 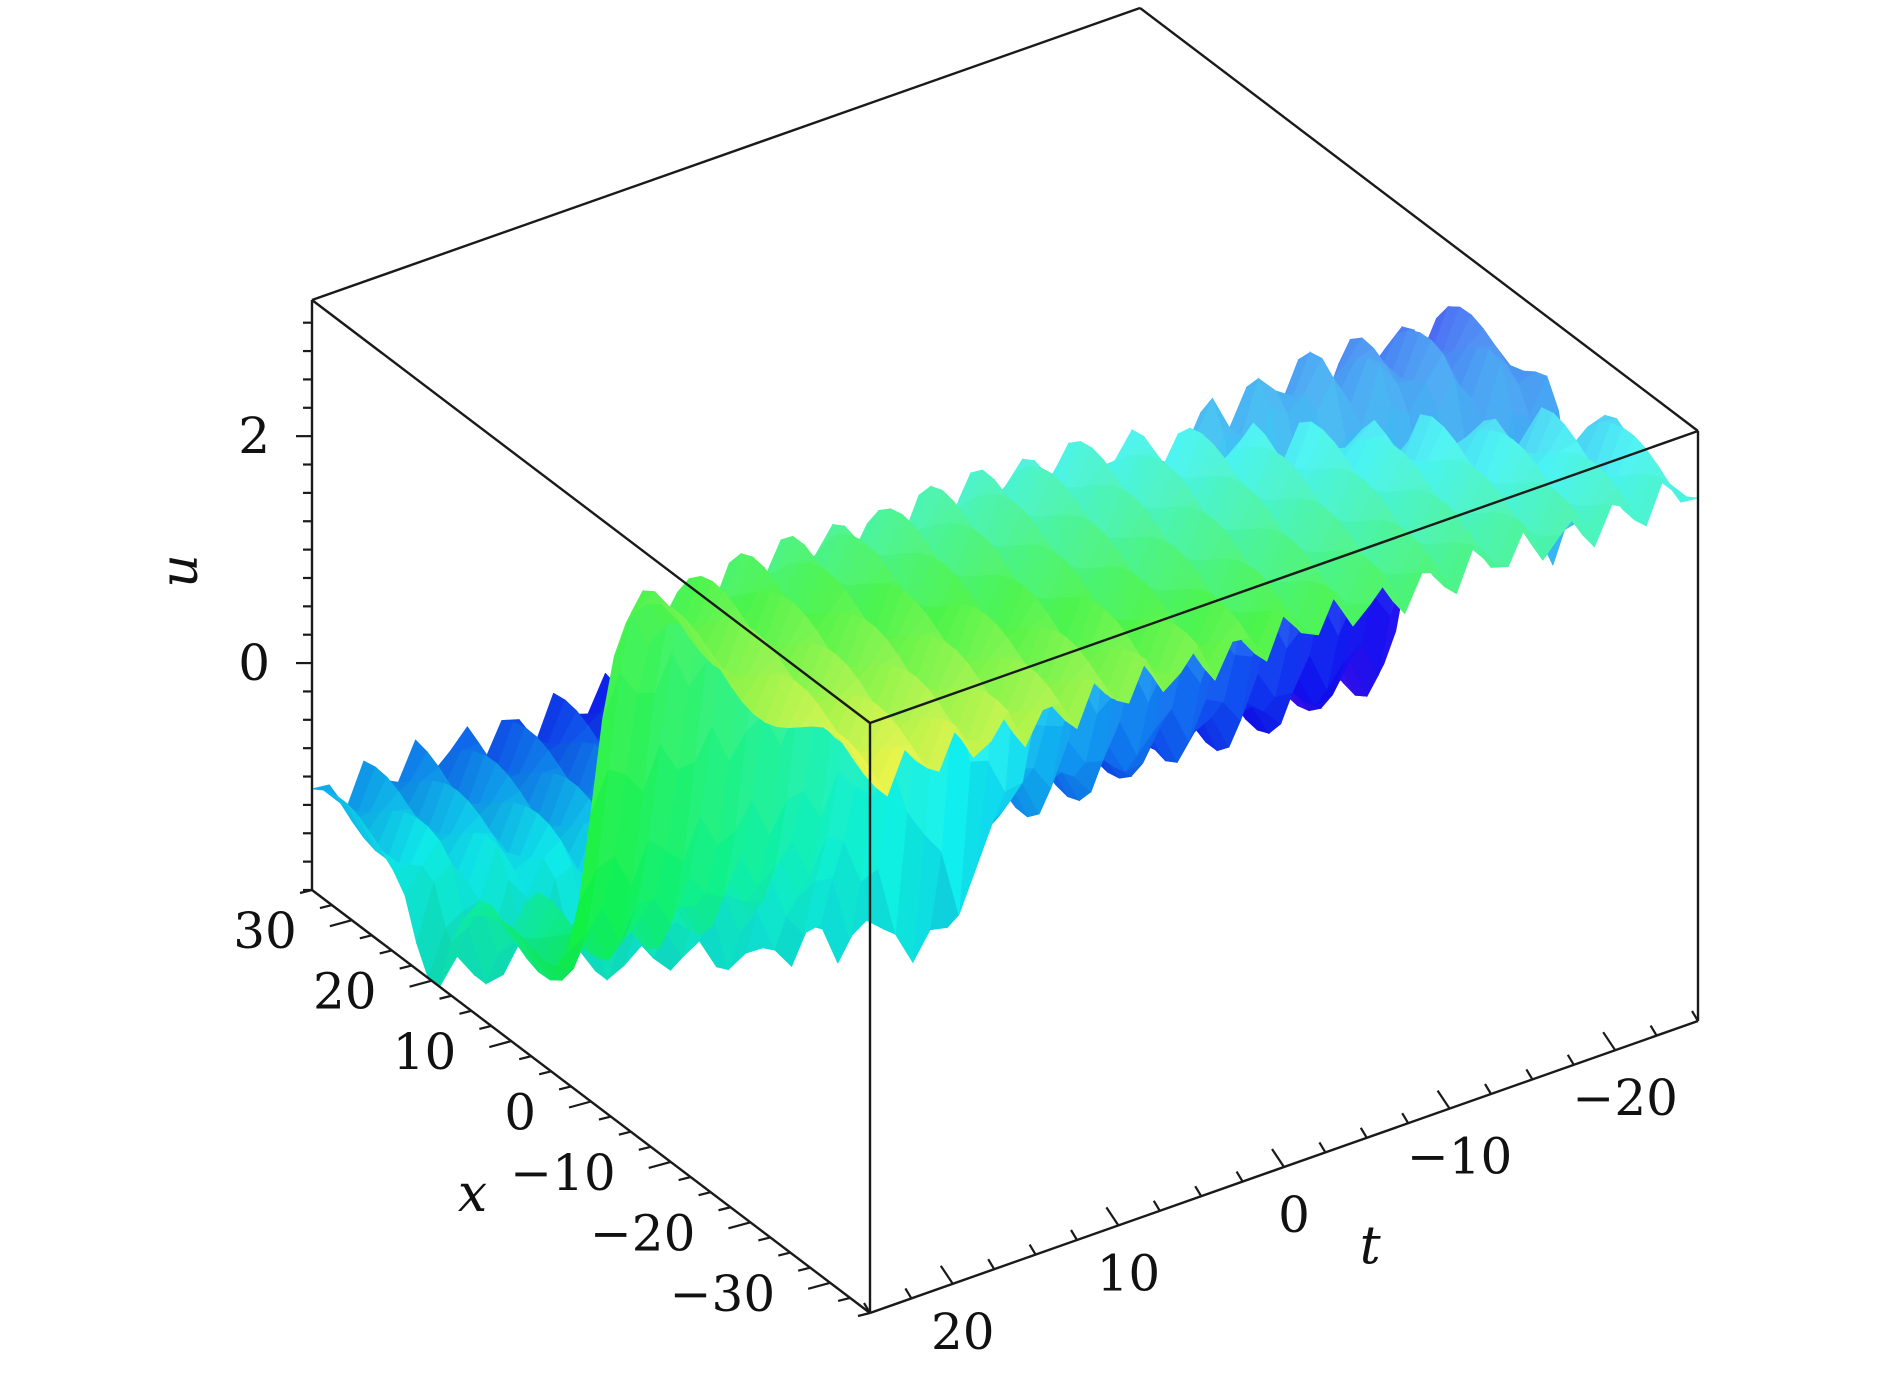 What do you see at coordinates (723, 1294) in the screenshot?
I see `x-tick-label: −30` at bounding box center [723, 1294].